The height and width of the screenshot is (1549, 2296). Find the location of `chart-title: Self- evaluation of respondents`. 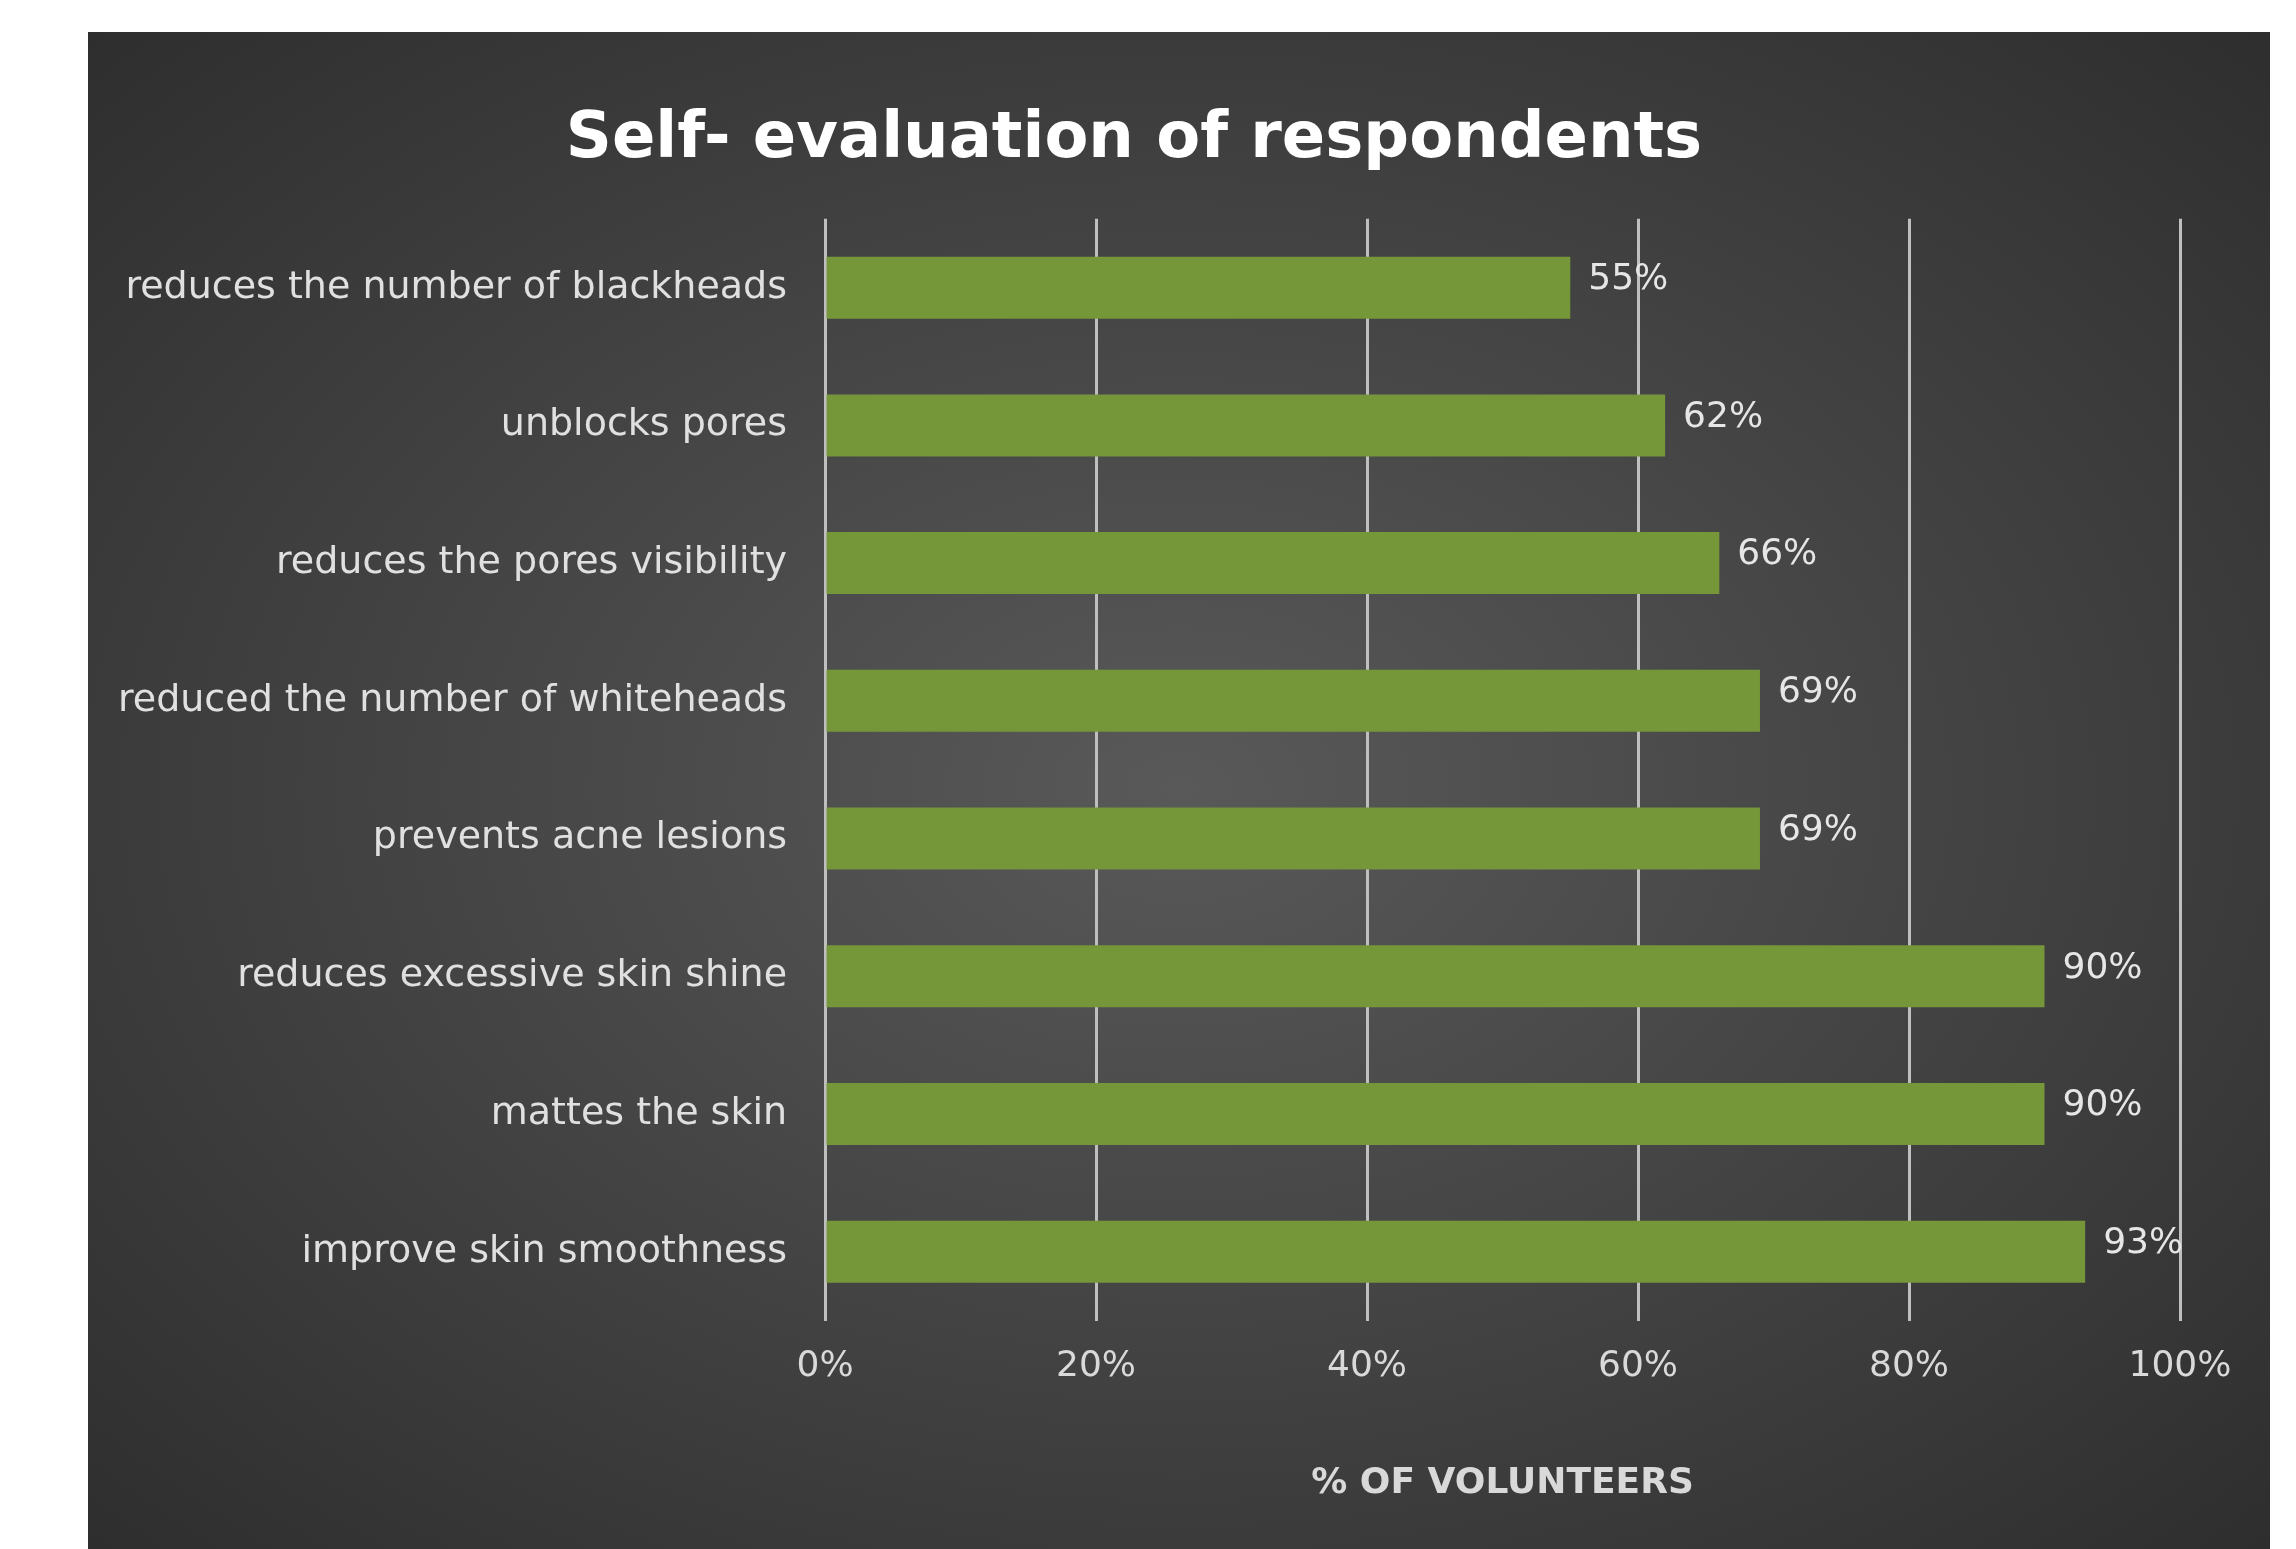

chart-title: Self- evaluation of respondents is located at coordinates (1134, 135).